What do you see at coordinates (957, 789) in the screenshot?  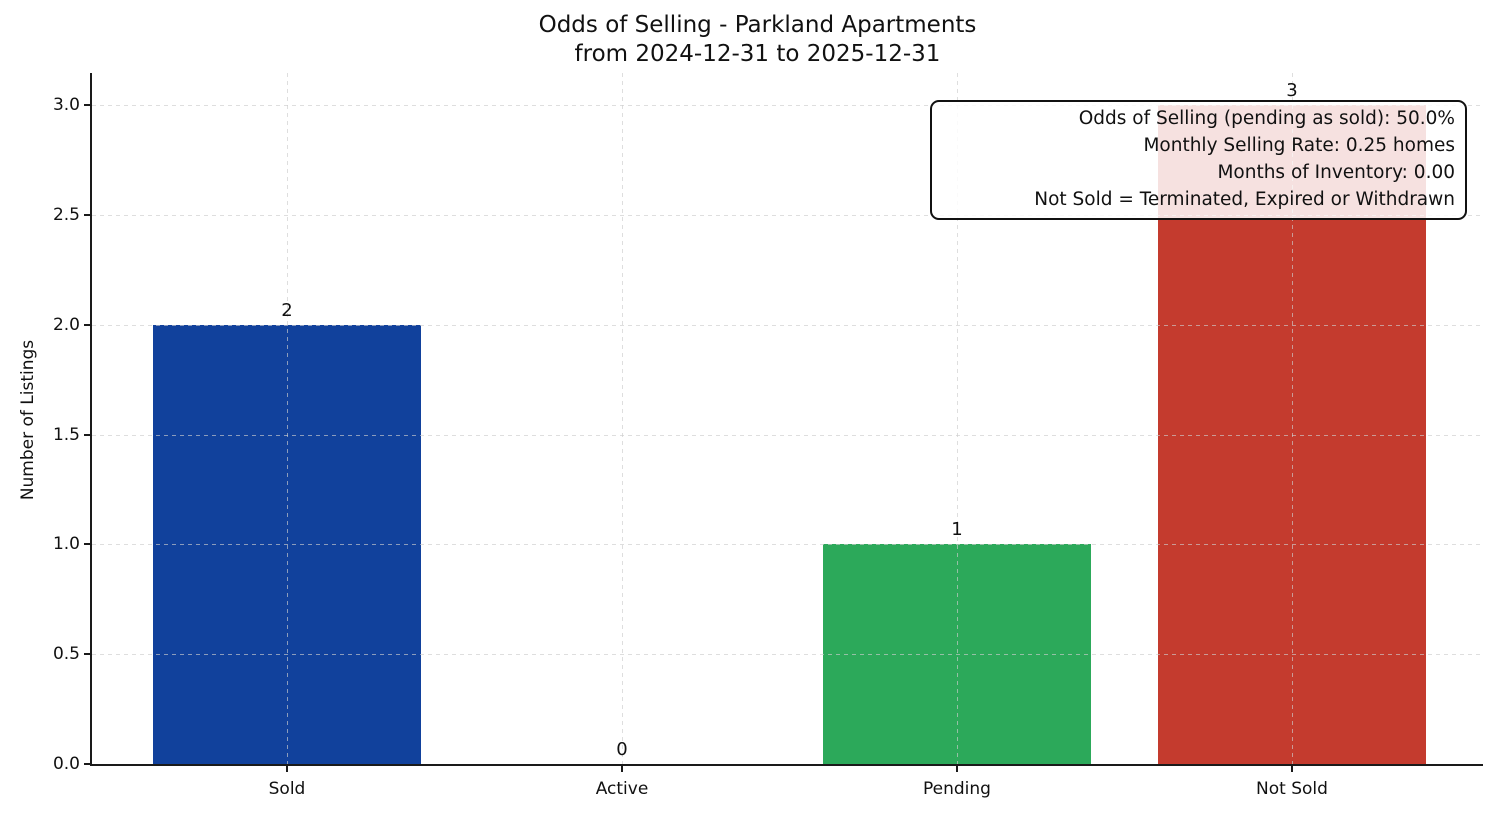 I see `x-tick-label: Pending` at bounding box center [957, 789].